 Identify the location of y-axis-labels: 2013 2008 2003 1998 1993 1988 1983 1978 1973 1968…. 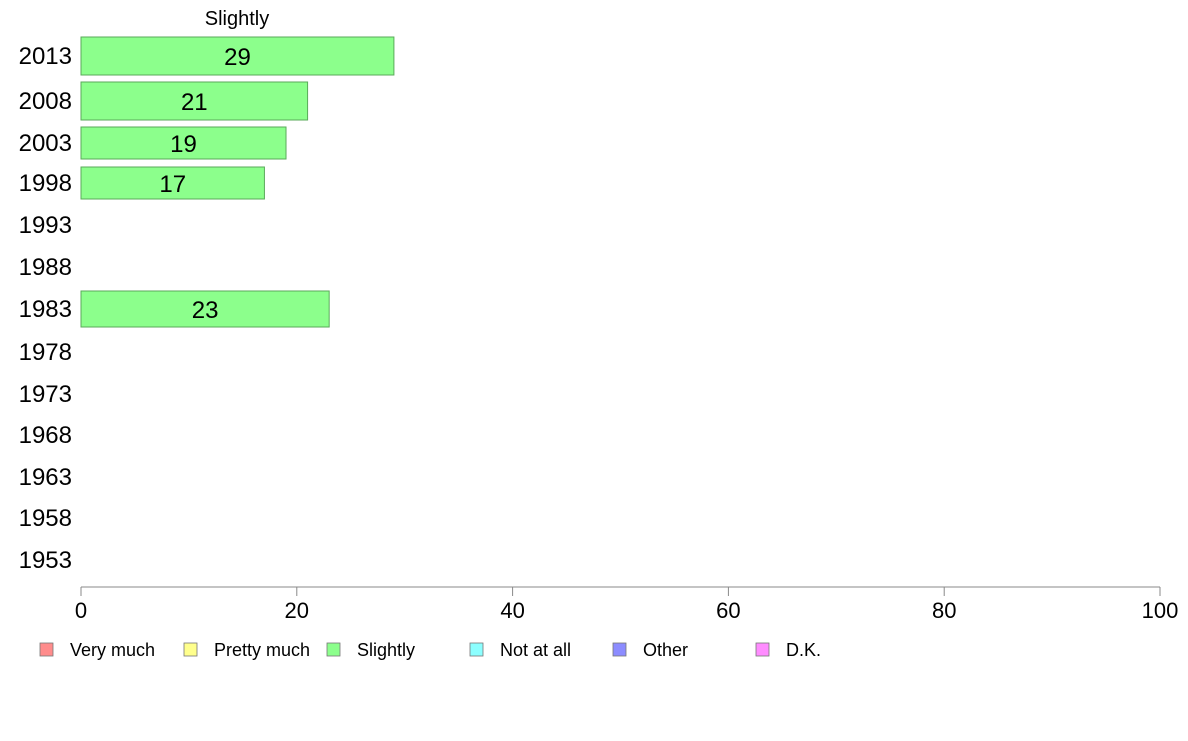
(45, 308).